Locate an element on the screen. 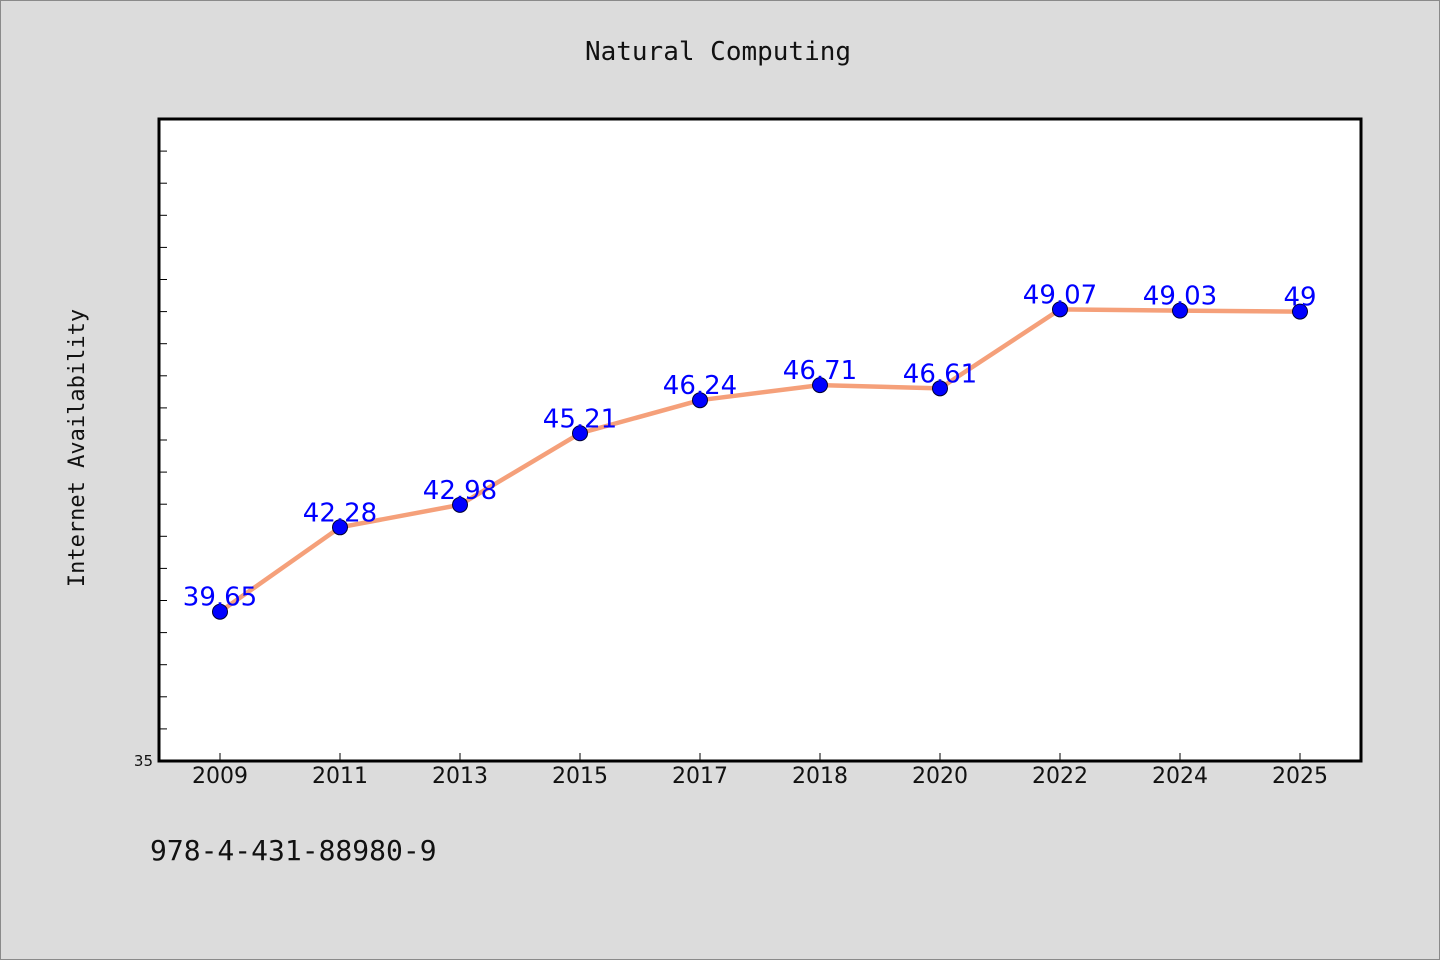  chart-title: Natural Computing is located at coordinates (718, 52).